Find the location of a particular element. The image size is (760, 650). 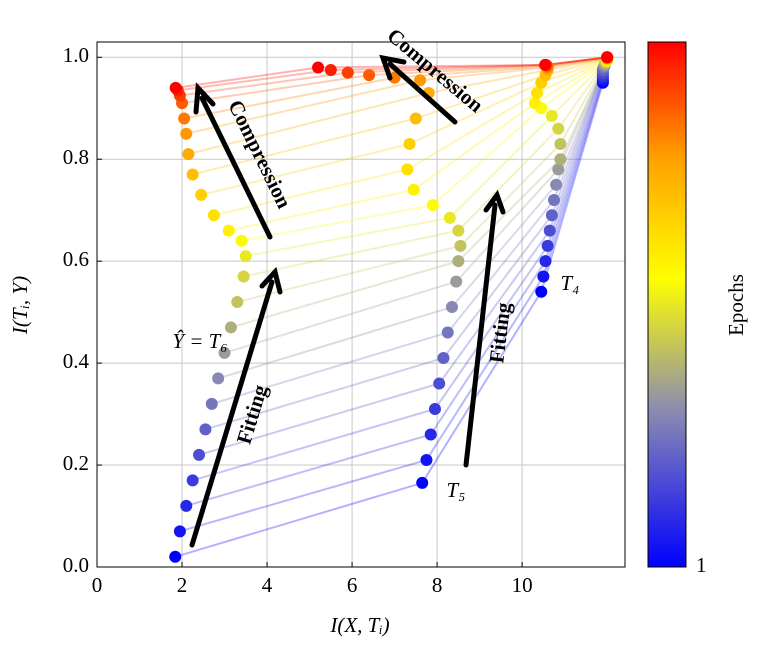

y-tick-label: 0.0 is located at coordinates (76, 565).